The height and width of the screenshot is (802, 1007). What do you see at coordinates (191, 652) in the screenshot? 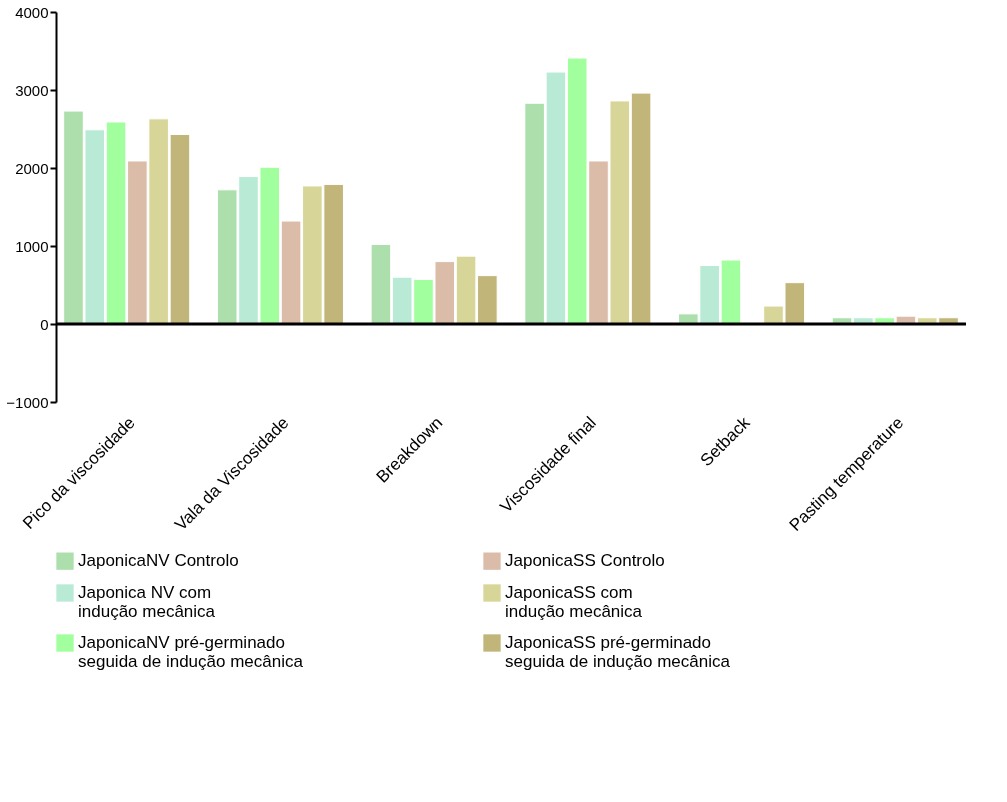
I see `legend-label: JaponicaNV pré-germinado seguida de indução mecânica` at bounding box center [191, 652].